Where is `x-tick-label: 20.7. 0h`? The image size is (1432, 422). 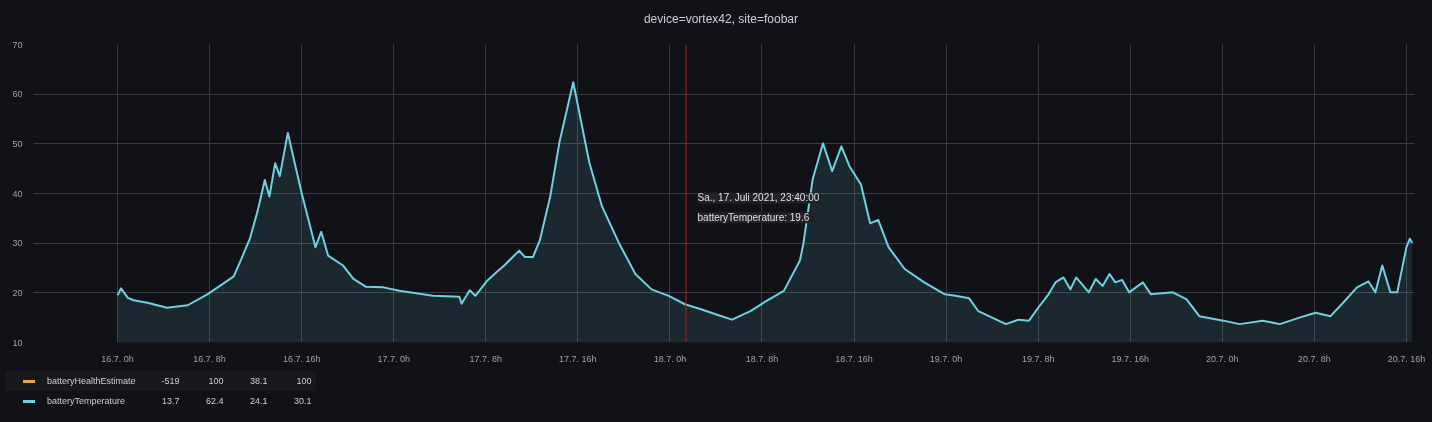
x-tick-label: 20.7. 0h is located at coordinates (1222, 358).